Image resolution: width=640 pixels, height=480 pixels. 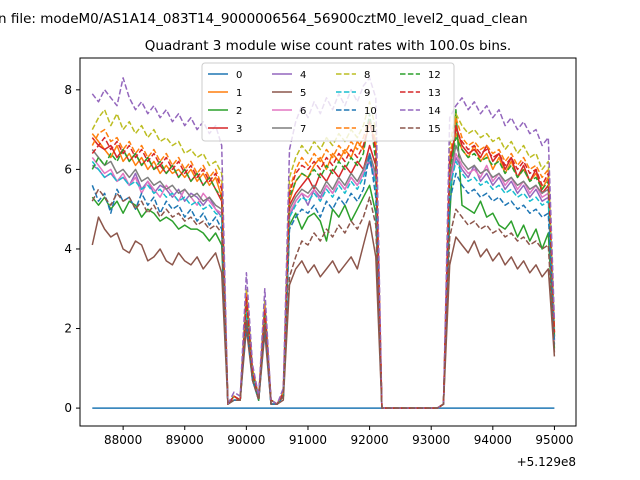 I want to click on x-axis: 88000 89000 90000 91000 92000 93000 94000 95000, so click(x=339, y=436).